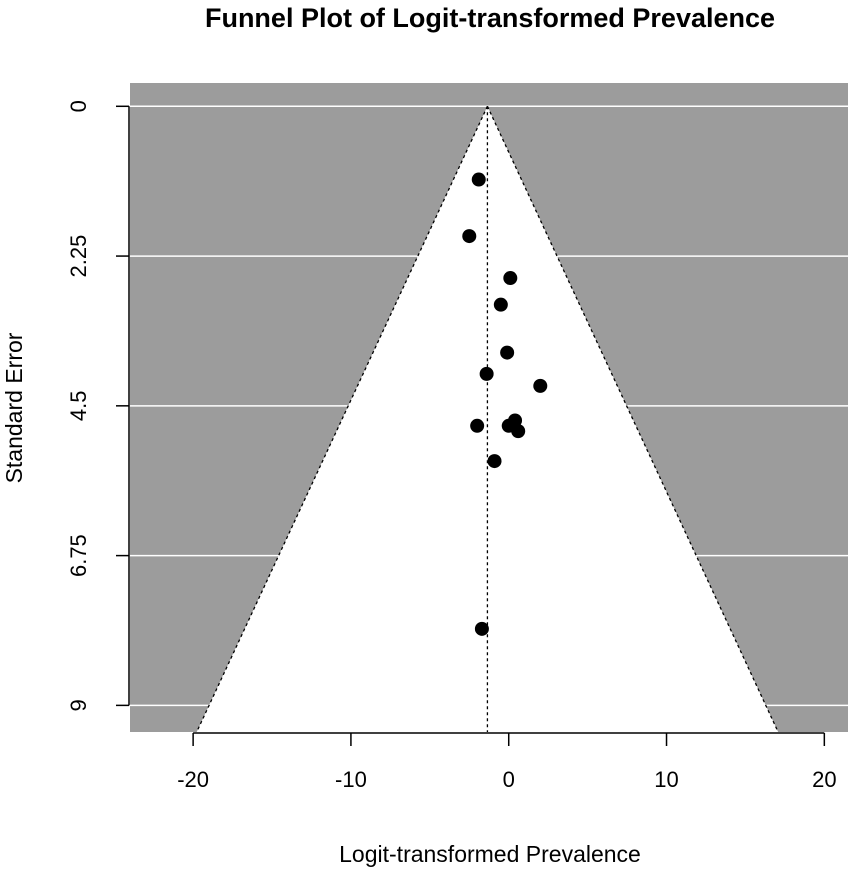  What do you see at coordinates (14, 407) in the screenshot?
I see `y-axis-label: Standard Error` at bounding box center [14, 407].